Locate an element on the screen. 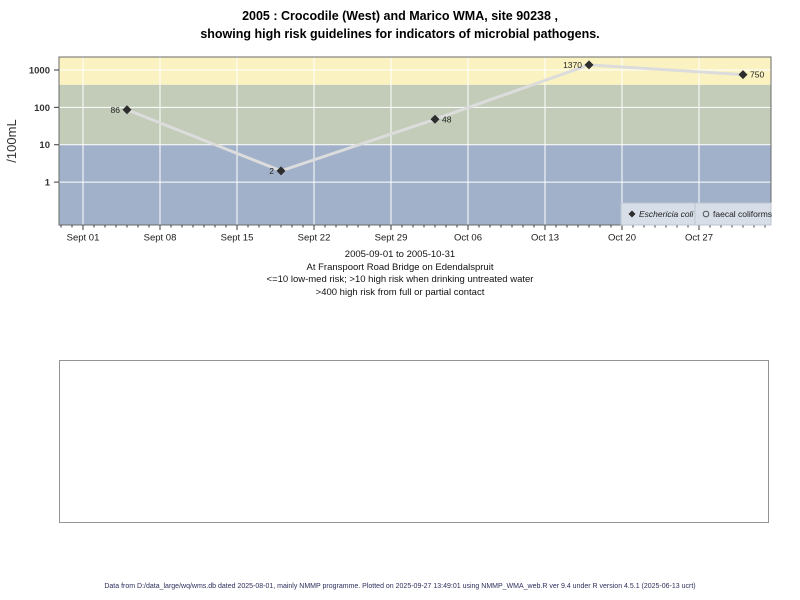 This screenshot has height=600, width=800. y-tick-label: 1000 is located at coordinates (39, 70).